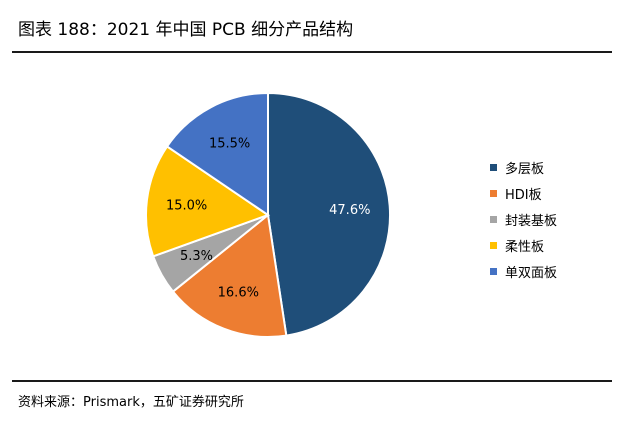 This screenshot has height=443, width=638. I want to click on slice-data-label: 15.5%, so click(229, 144).